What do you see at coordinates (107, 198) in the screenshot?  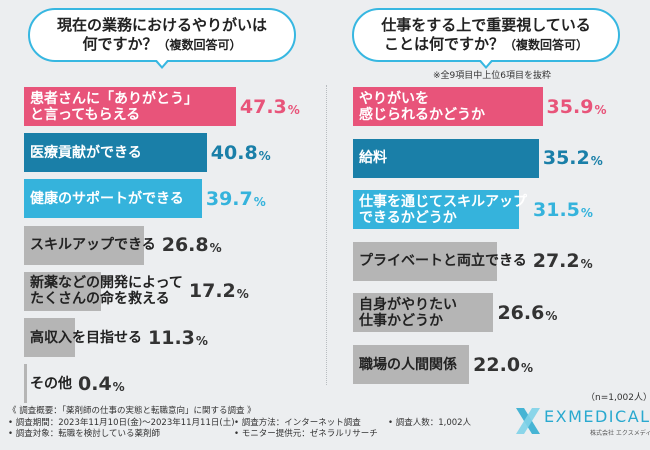 I see `bar-label-2: 健康のサポートができる` at bounding box center [107, 198].